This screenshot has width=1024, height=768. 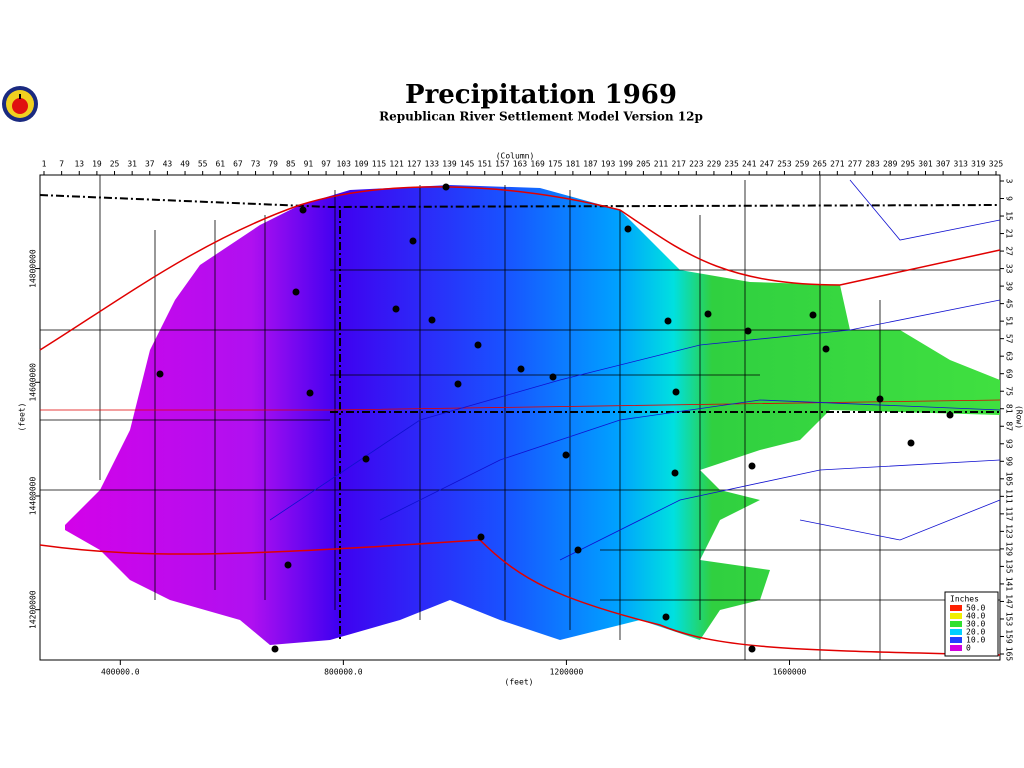 I want to click on column-tick-label: 259, so click(x=802, y=164).